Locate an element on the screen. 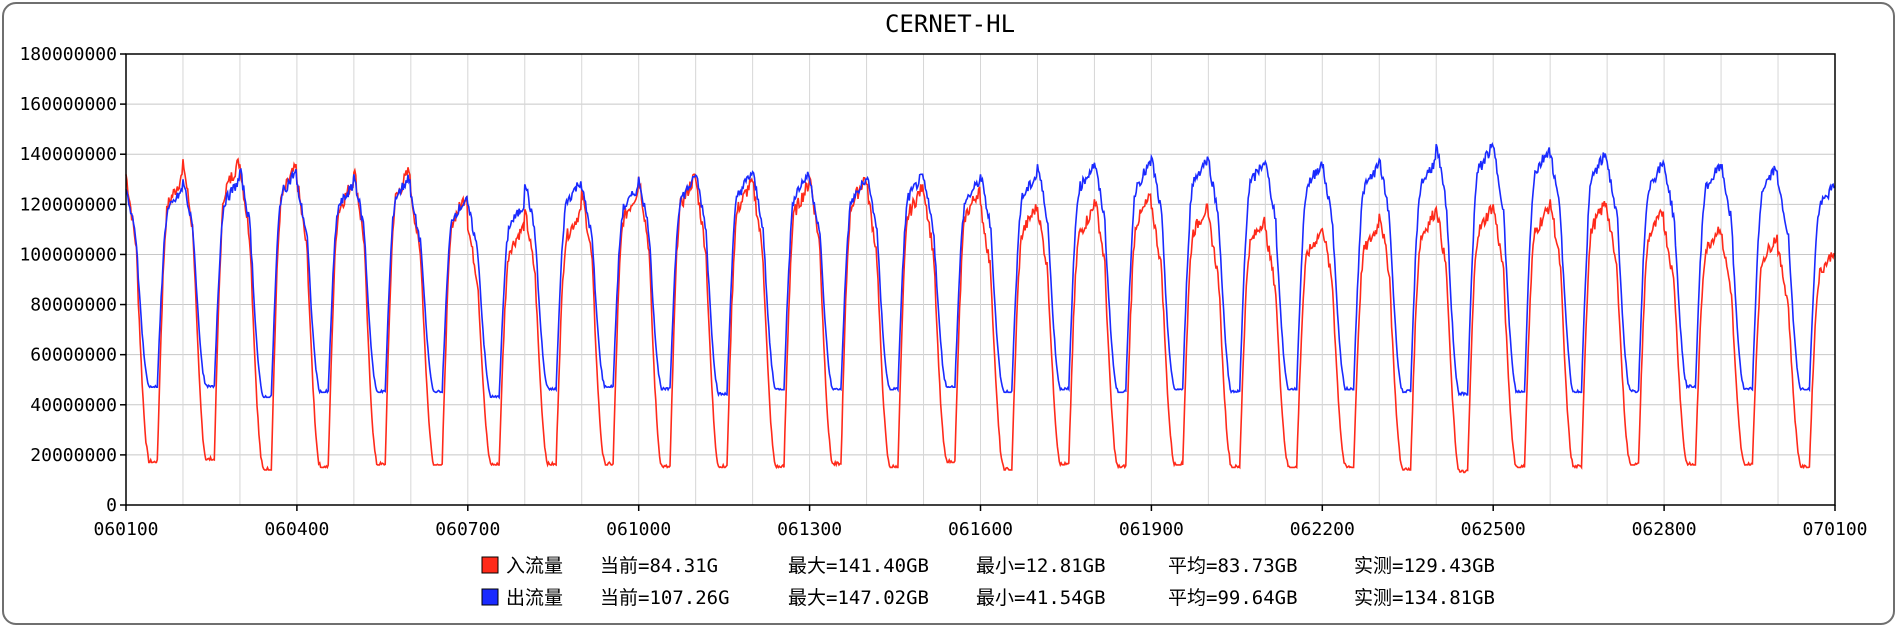  legend-avg-inflow: 平均=83.73GB is located at coordinates (1233, 566).